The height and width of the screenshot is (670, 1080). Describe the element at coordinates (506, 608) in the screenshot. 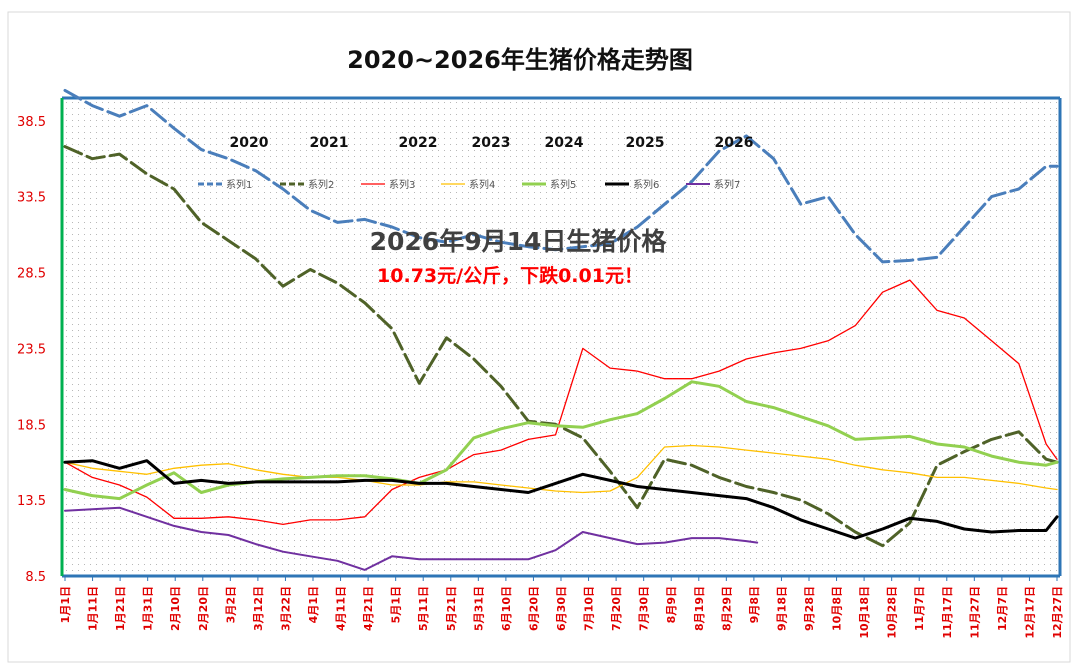

I see `x-tick-label: 6月10日` at that location.